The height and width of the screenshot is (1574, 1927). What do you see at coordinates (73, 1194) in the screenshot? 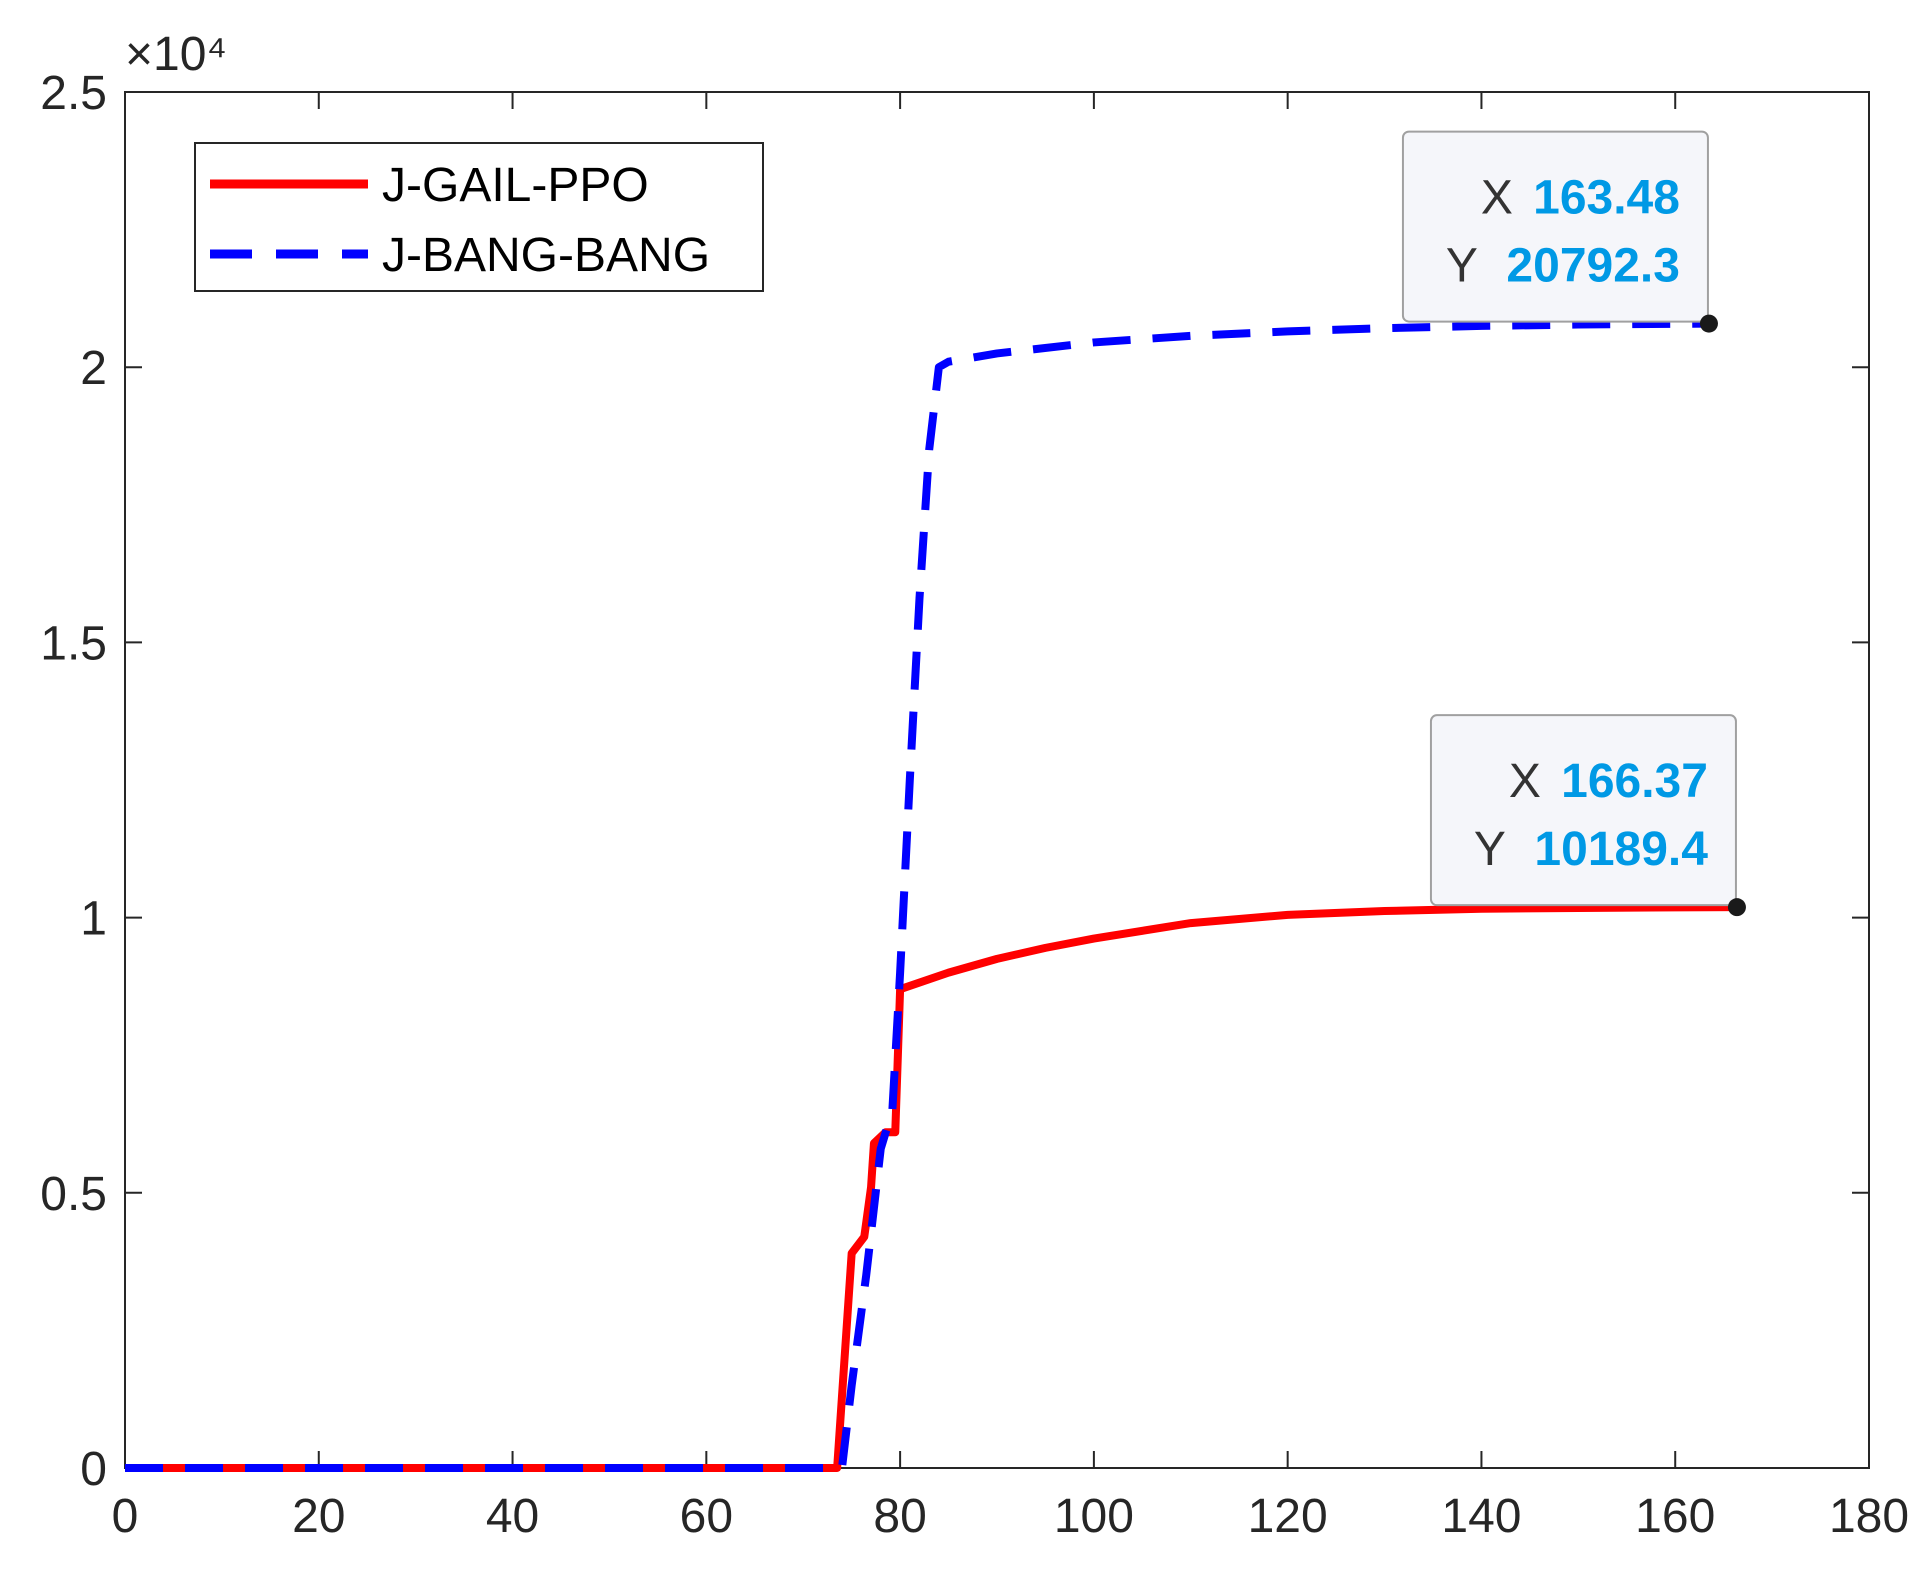
I see `y-tick-label: 0.5` at bounding box center [73, 1194].